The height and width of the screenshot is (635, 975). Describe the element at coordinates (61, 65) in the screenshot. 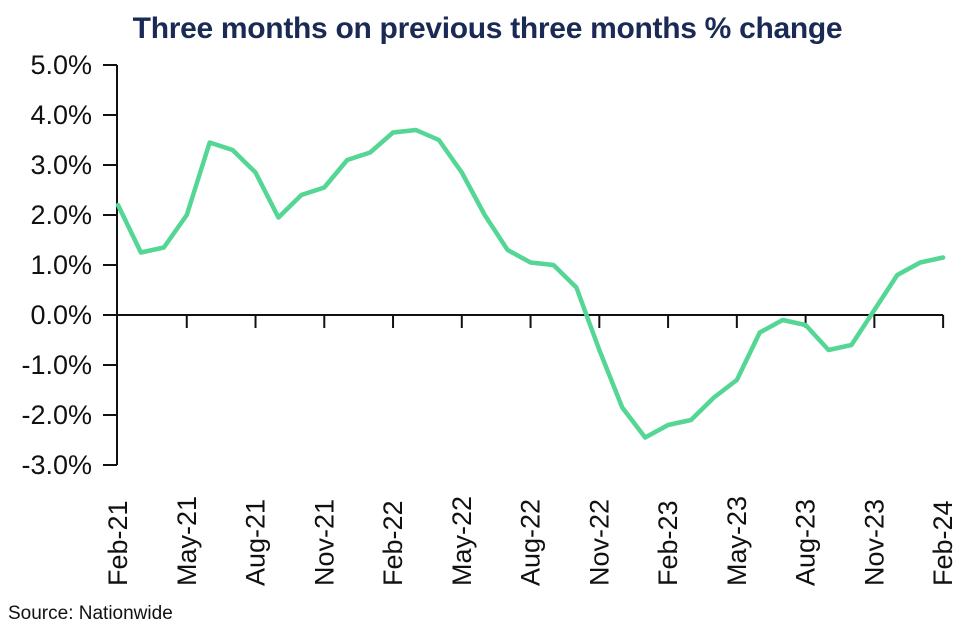

I see `y-tick-label: 5.0%` at that location.